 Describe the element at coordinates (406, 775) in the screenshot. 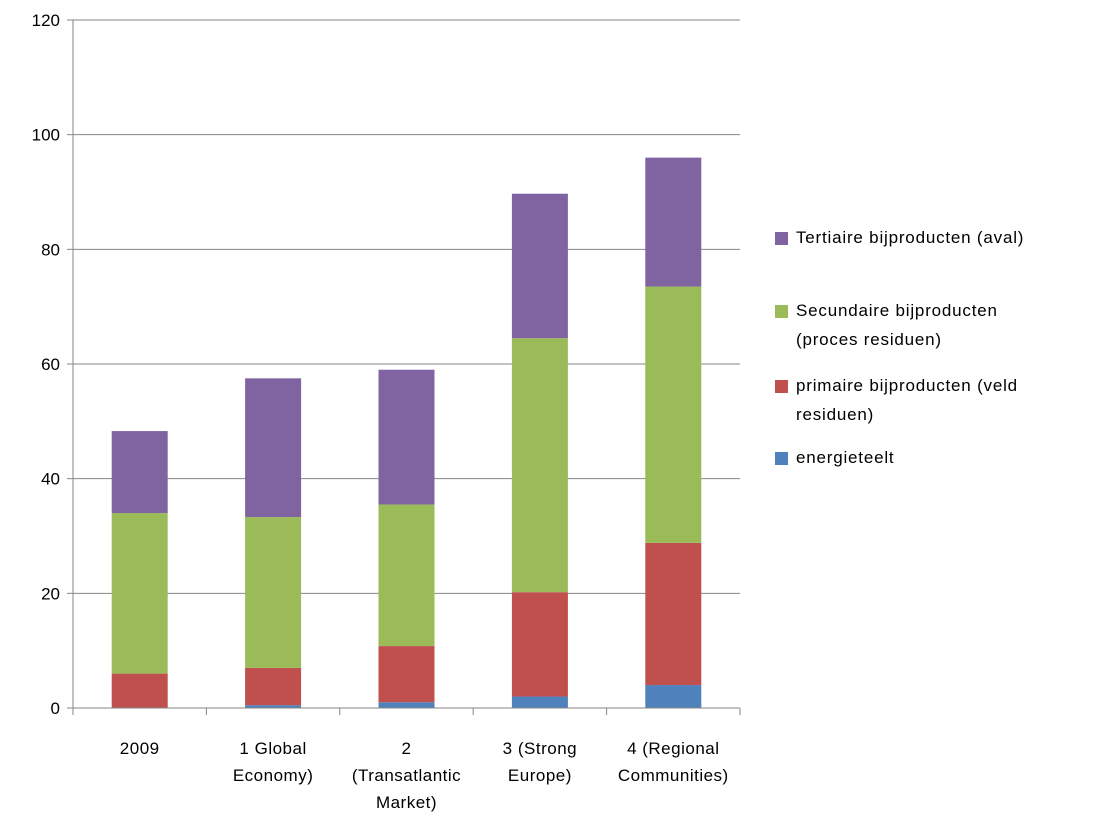

I see `x-tick-label: 2 (Transatlantic Market)` at that location.